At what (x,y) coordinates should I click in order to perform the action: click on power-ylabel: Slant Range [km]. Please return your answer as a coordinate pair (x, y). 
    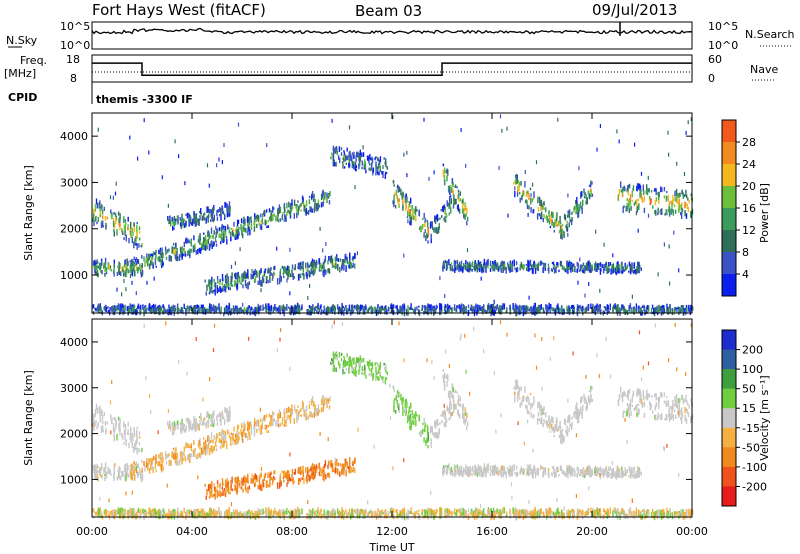
    Looking at the image, I should click on (28, 213).